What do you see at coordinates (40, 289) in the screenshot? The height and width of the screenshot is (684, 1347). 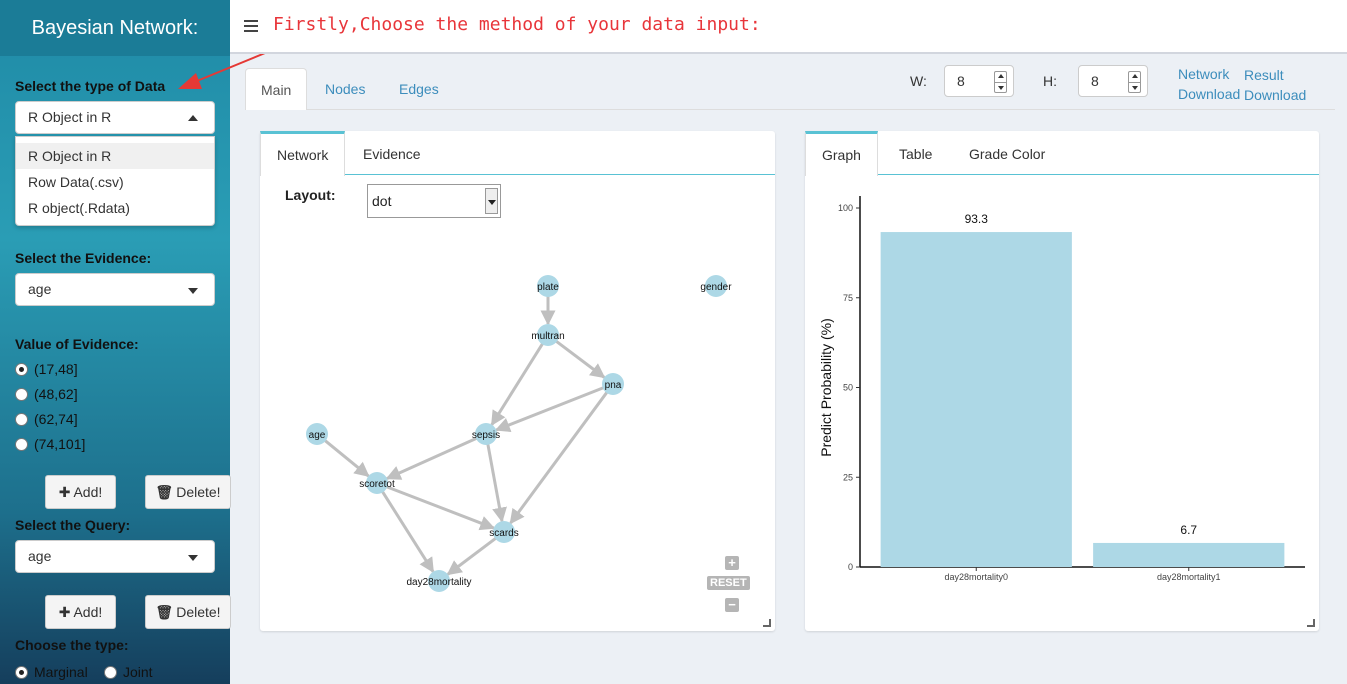 I see `evidence-selected: age` at bounding box center [40, 289].